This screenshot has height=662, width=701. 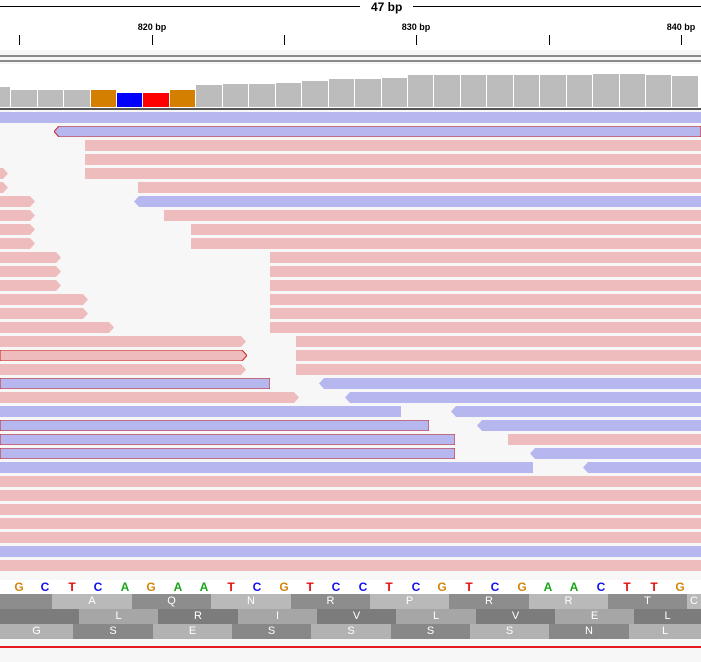 I want to click on coverage-track, so click(x=350, y=86).